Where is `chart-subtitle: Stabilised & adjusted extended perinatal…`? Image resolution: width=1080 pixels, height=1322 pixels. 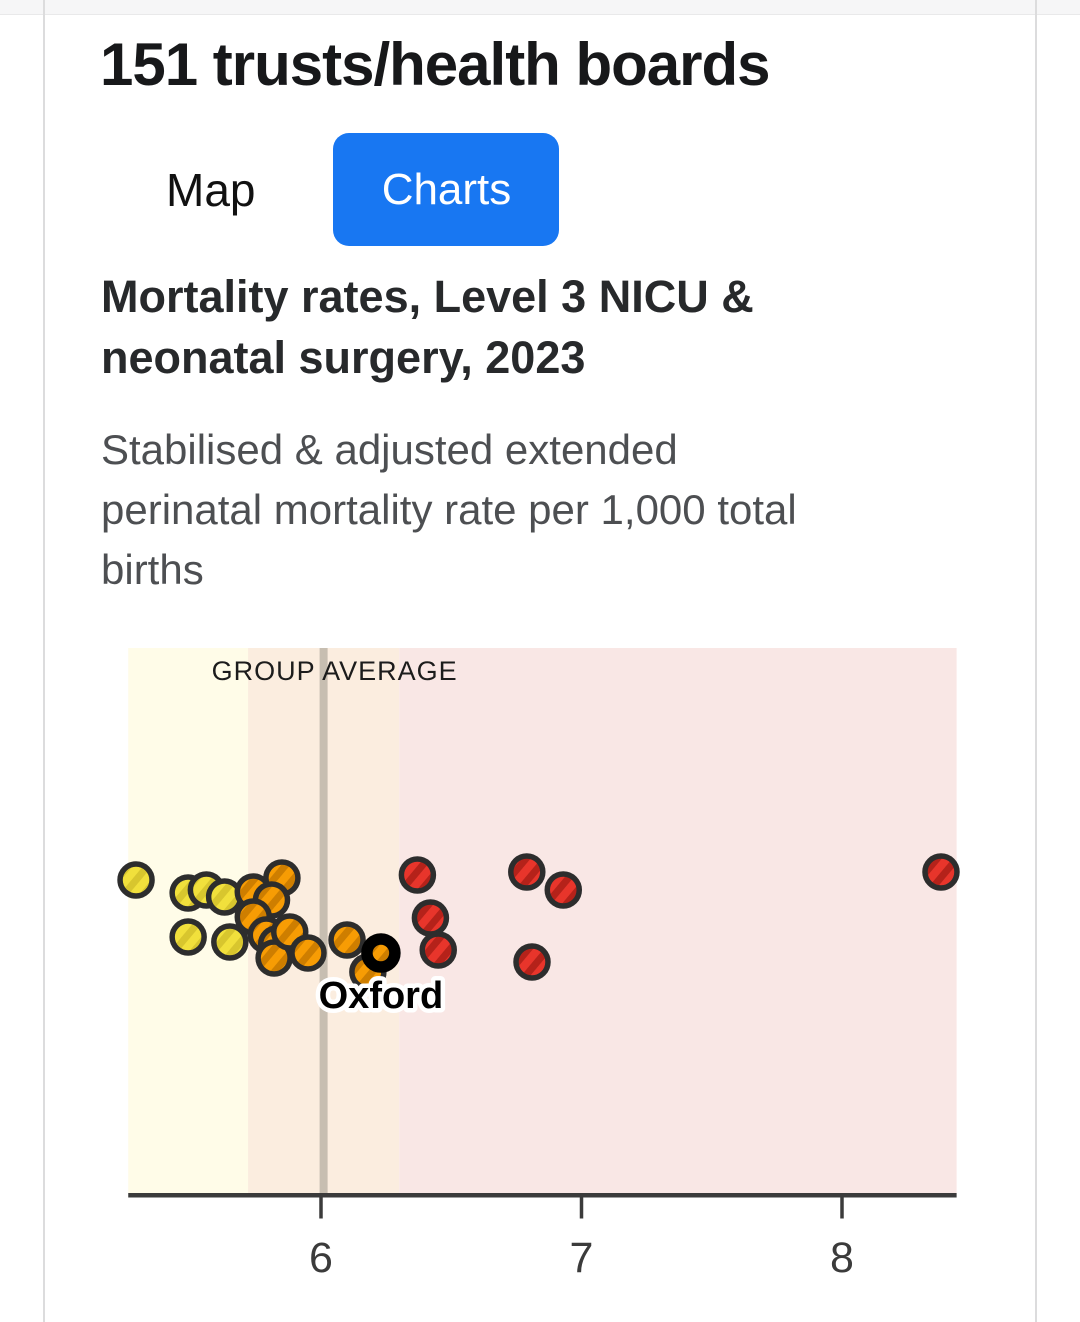 chart-subtitle: Stabilised & adjusted extended perinatal… is located at coordinates (449, 510).